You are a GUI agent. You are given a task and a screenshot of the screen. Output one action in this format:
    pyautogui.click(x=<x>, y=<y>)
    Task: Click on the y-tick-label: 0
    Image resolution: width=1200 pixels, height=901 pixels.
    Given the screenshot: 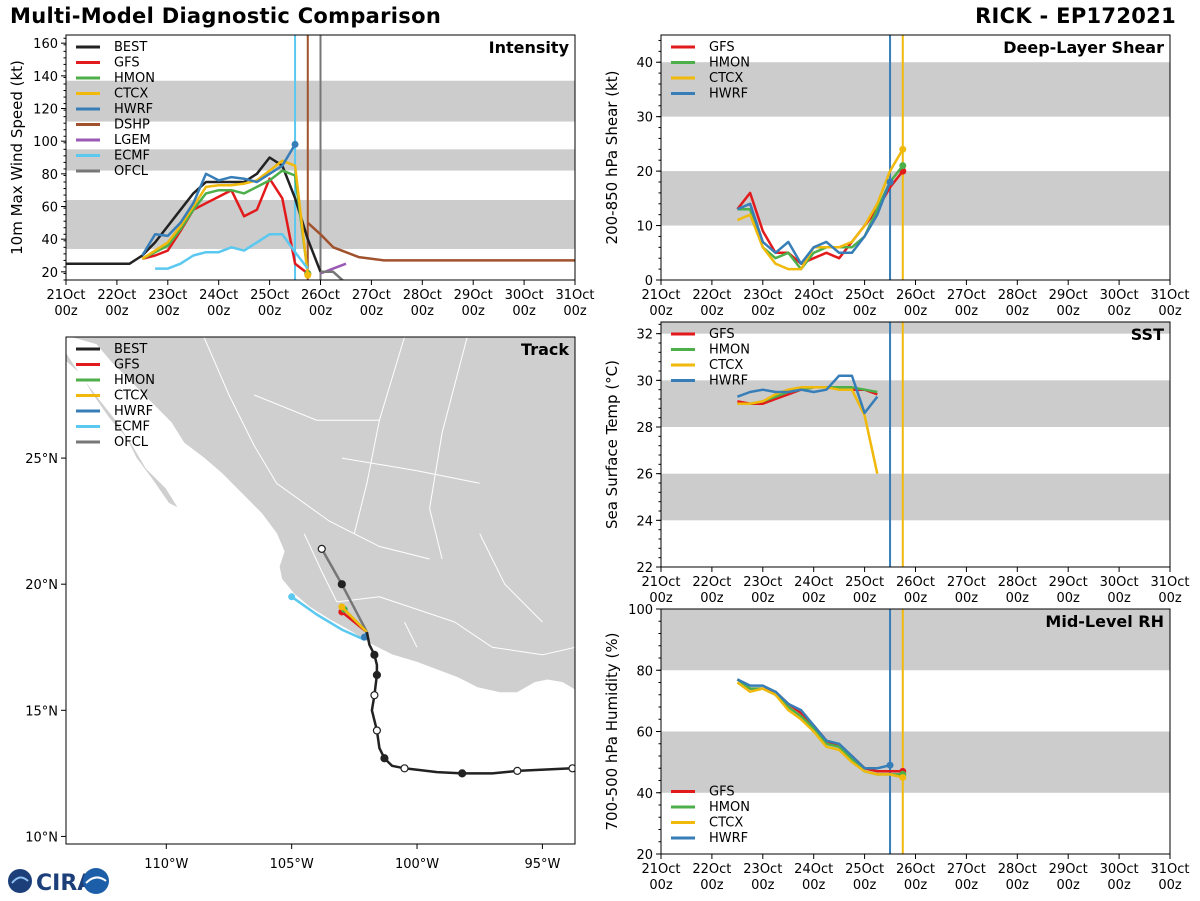 What is the action you would take?
    pyautogui.click(x=649, y=281)
    